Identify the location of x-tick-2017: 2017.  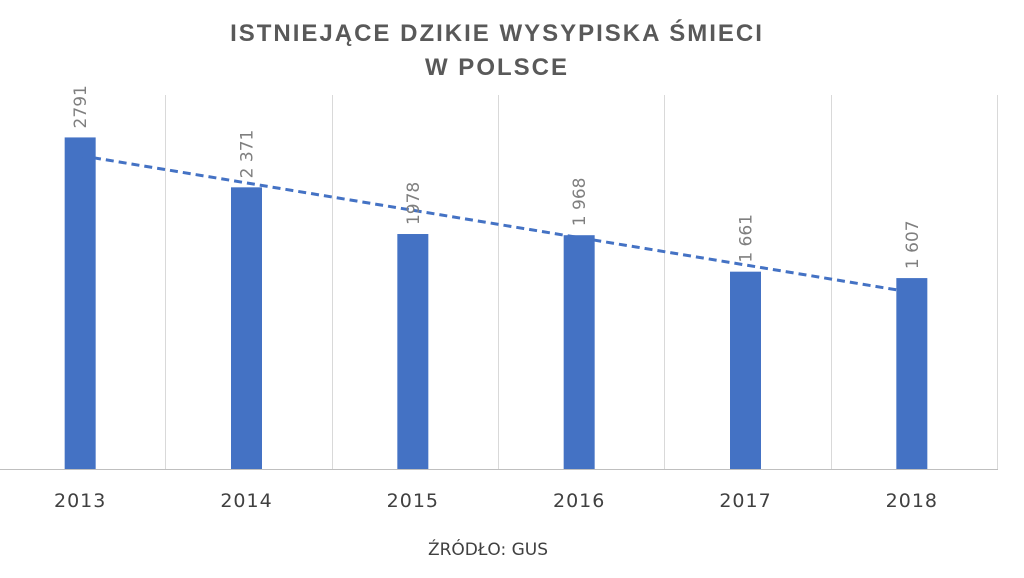
(745, 501).